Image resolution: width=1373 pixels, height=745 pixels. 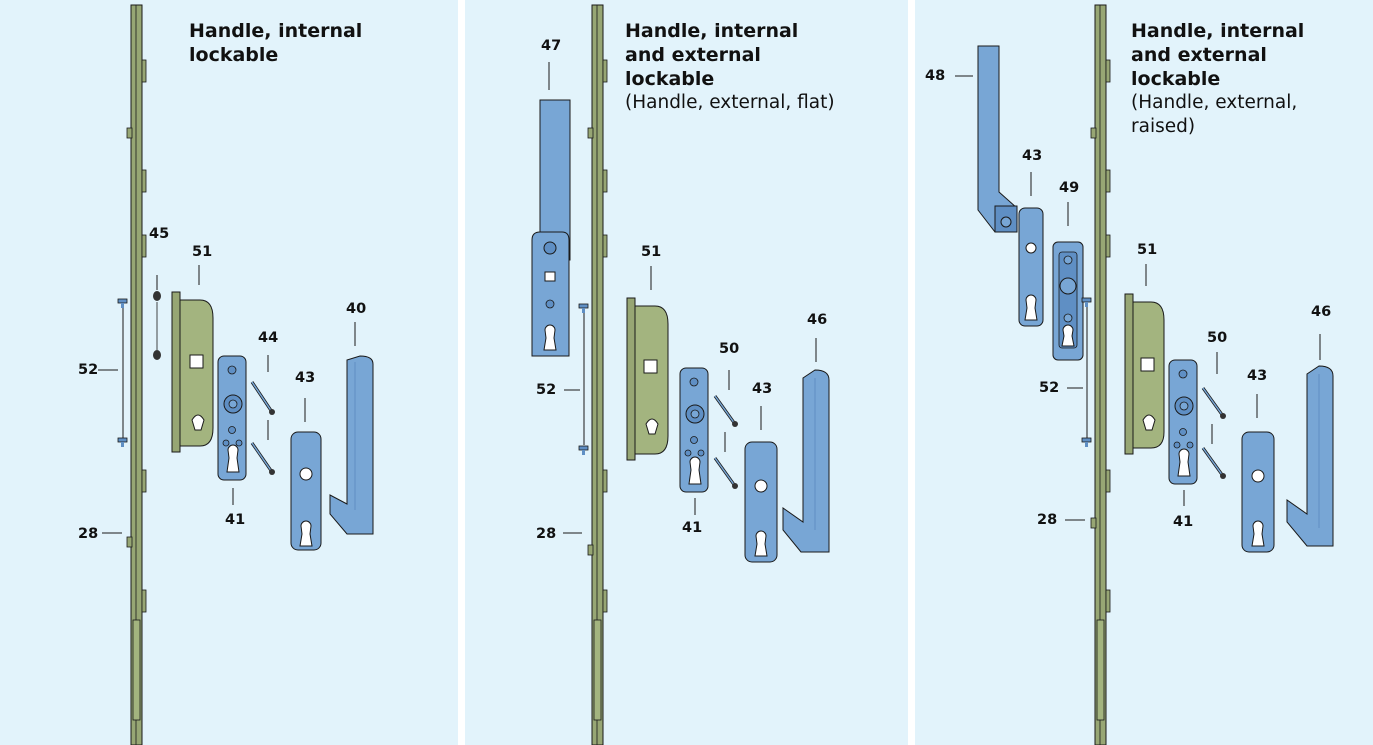 What do you see at coordinates (1031, 249) in the screenshot?
I see `outer-rose-43-upper` at bounding box center [1031, 249].